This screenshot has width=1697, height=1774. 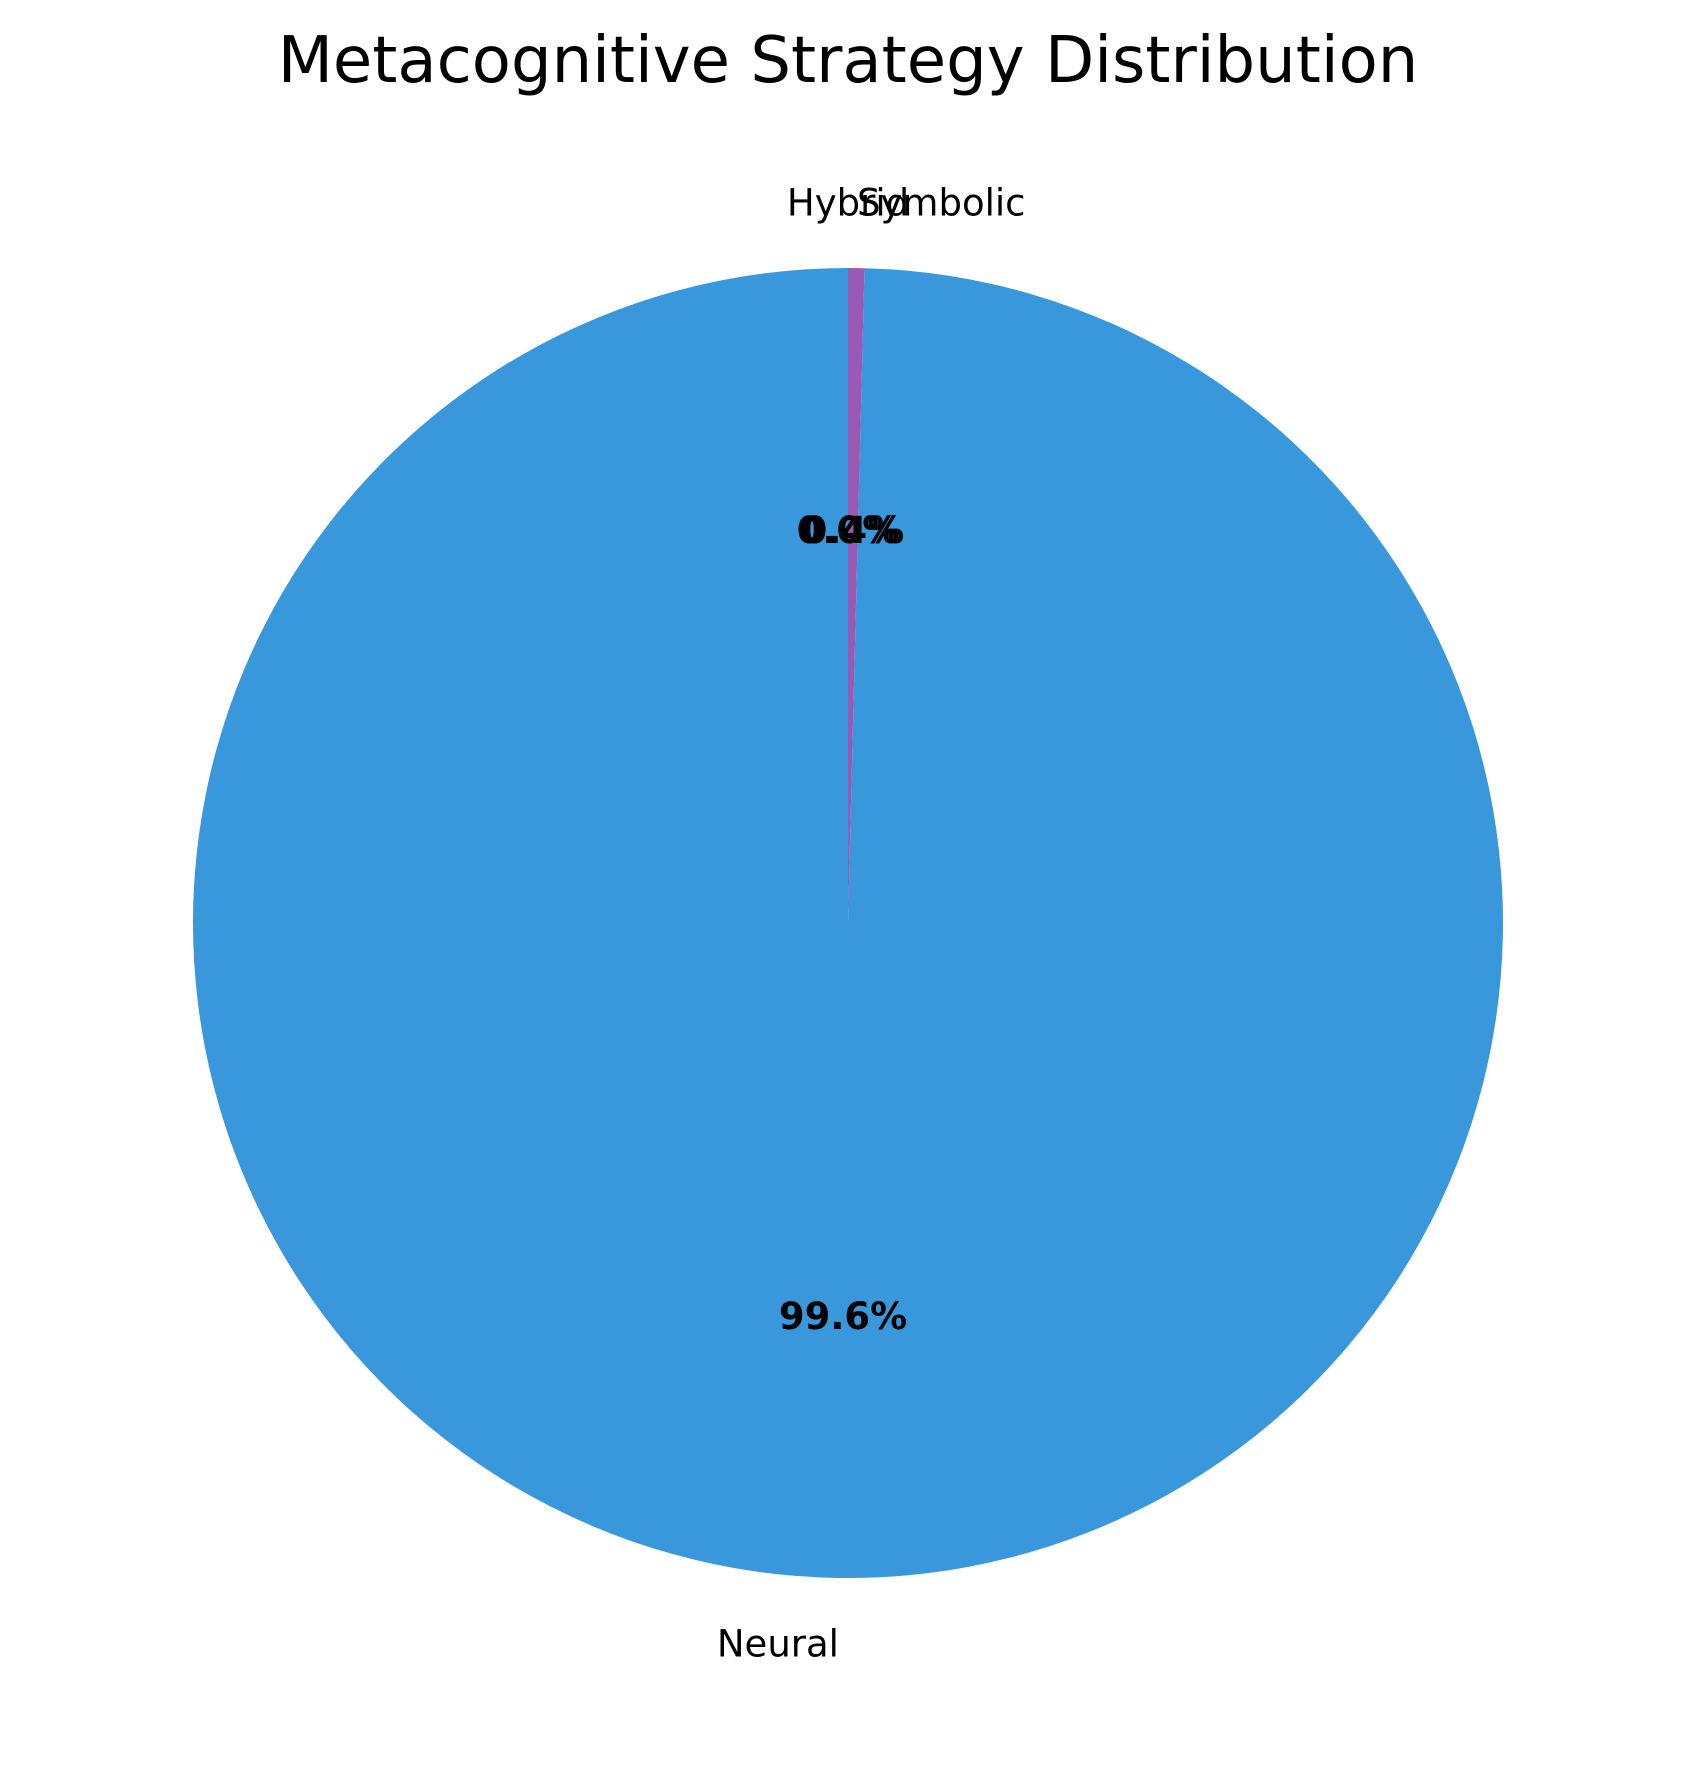 What do you see at coordinates (848, 203) in the screenshot?
I see `slice-label-hybrid: Hybrid` at bounding box center [848, 203].